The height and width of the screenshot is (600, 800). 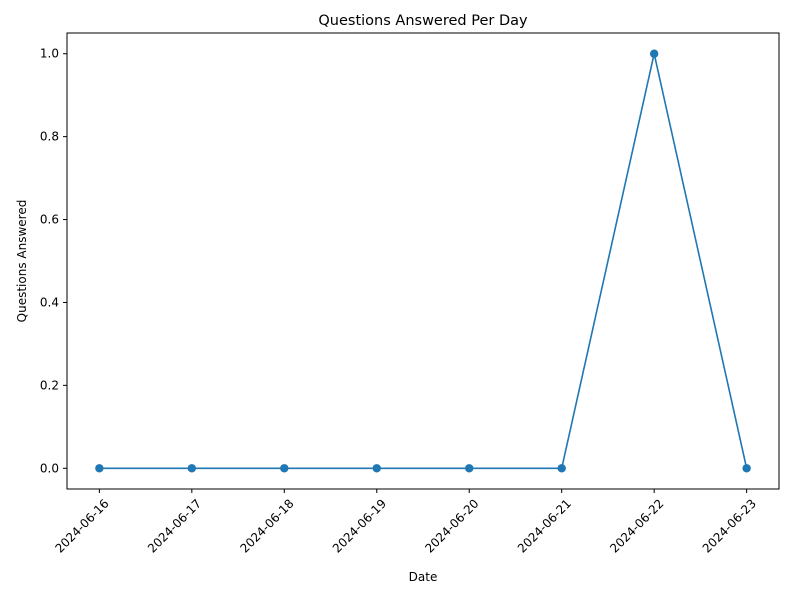 I want to click on y-tick-label-1: 0.2, so click(x=49, y=385).